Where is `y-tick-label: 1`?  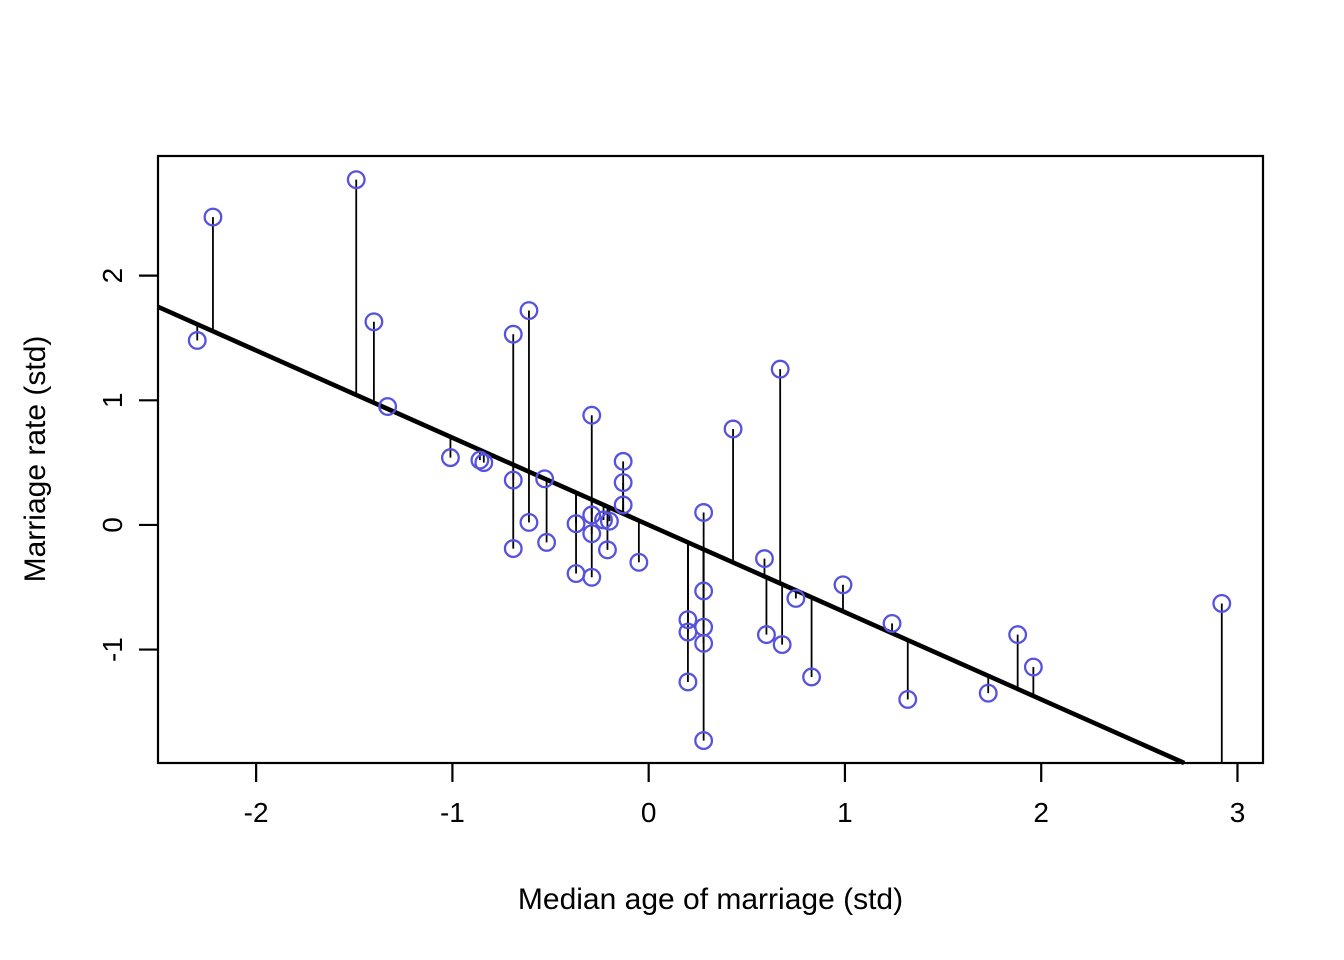 y-tick-label: 1 is located at coordinates (112, 401).